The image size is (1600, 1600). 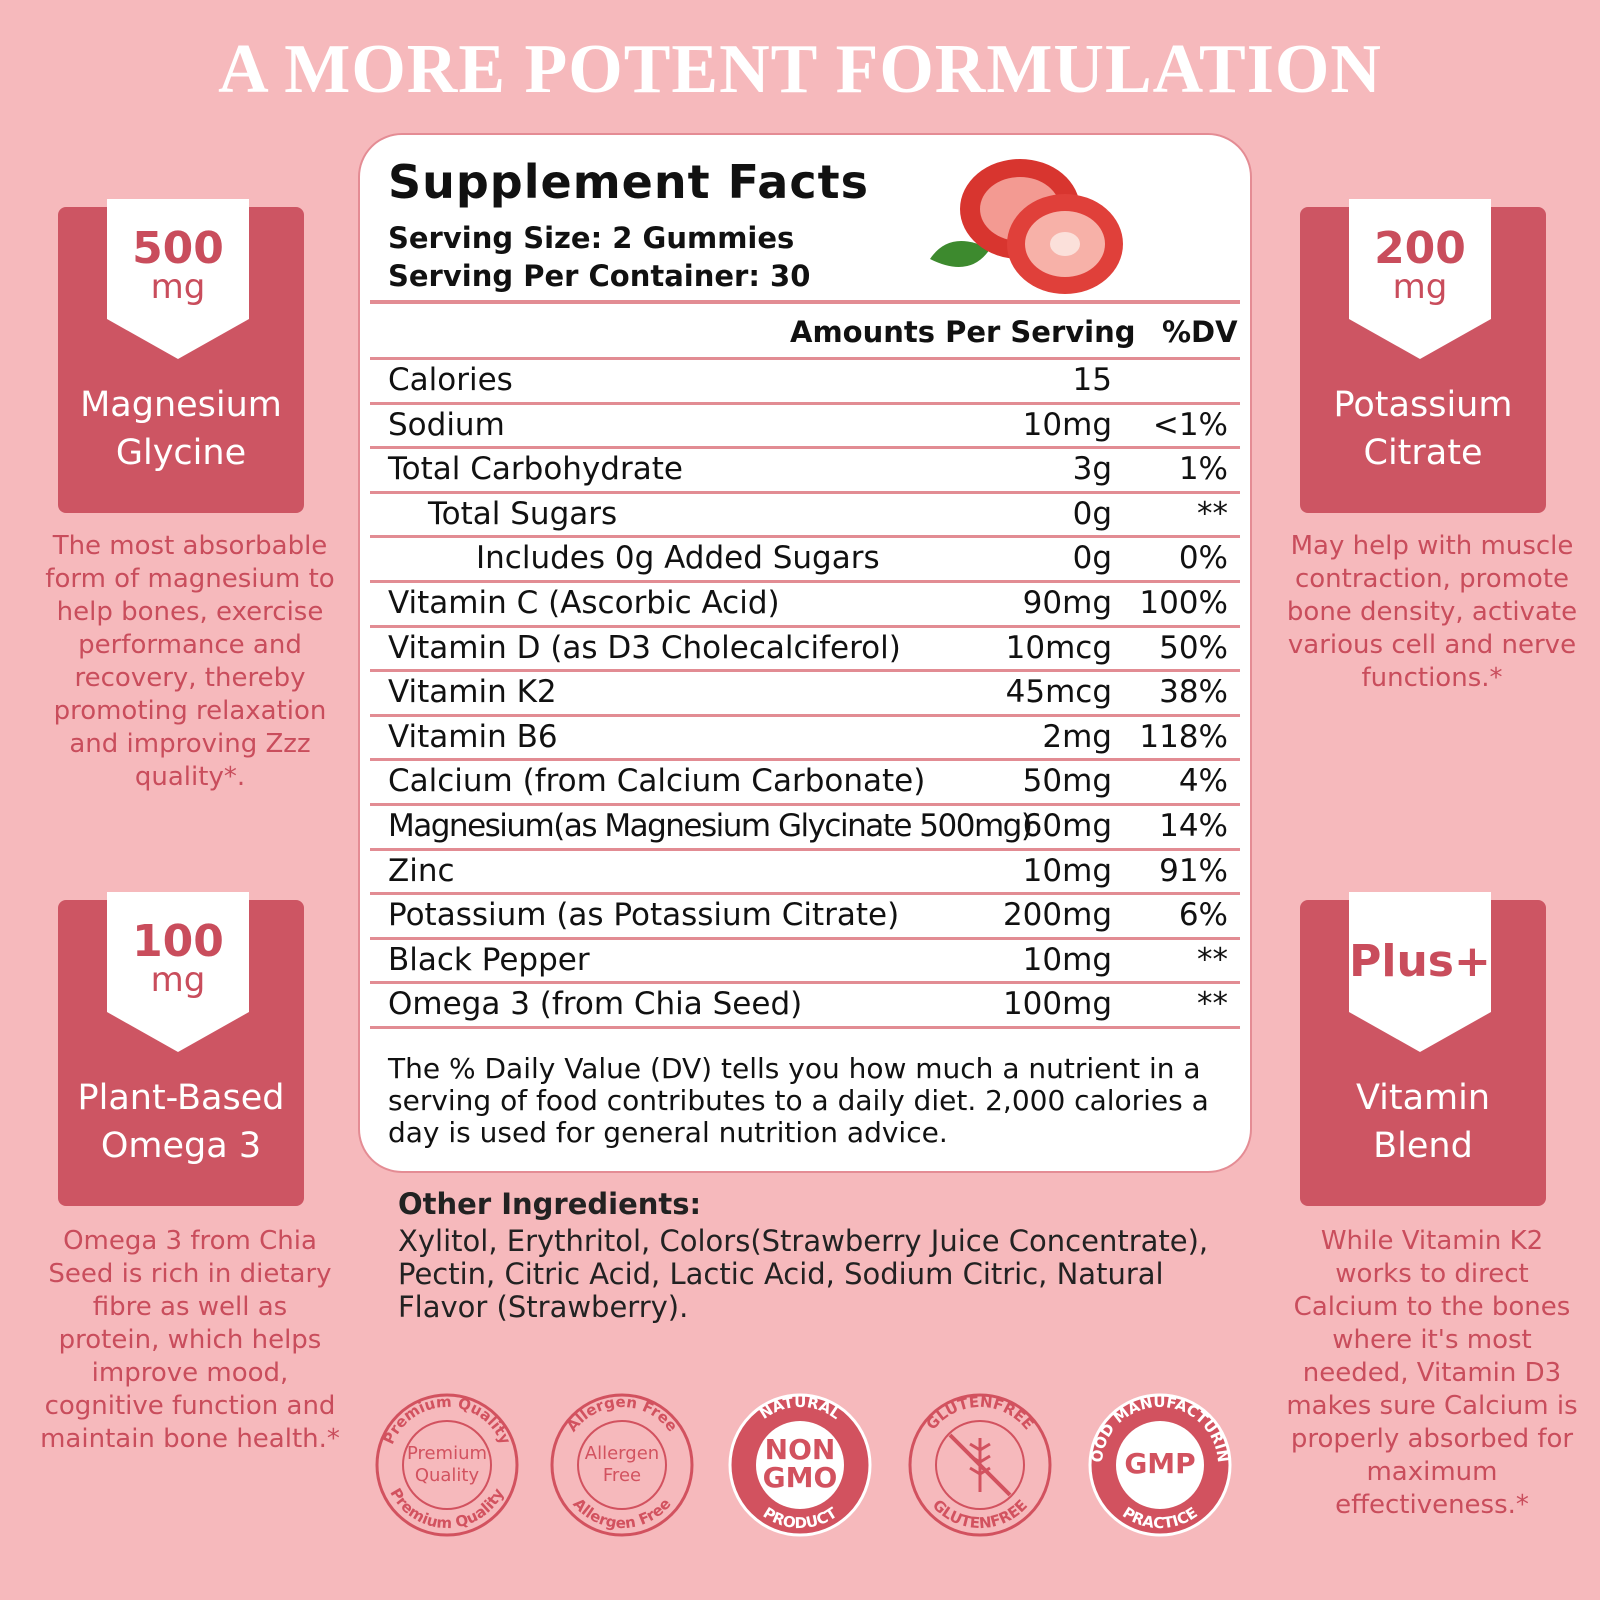 I want to click on daily-value: <1%, so click(x=1190, y=424).